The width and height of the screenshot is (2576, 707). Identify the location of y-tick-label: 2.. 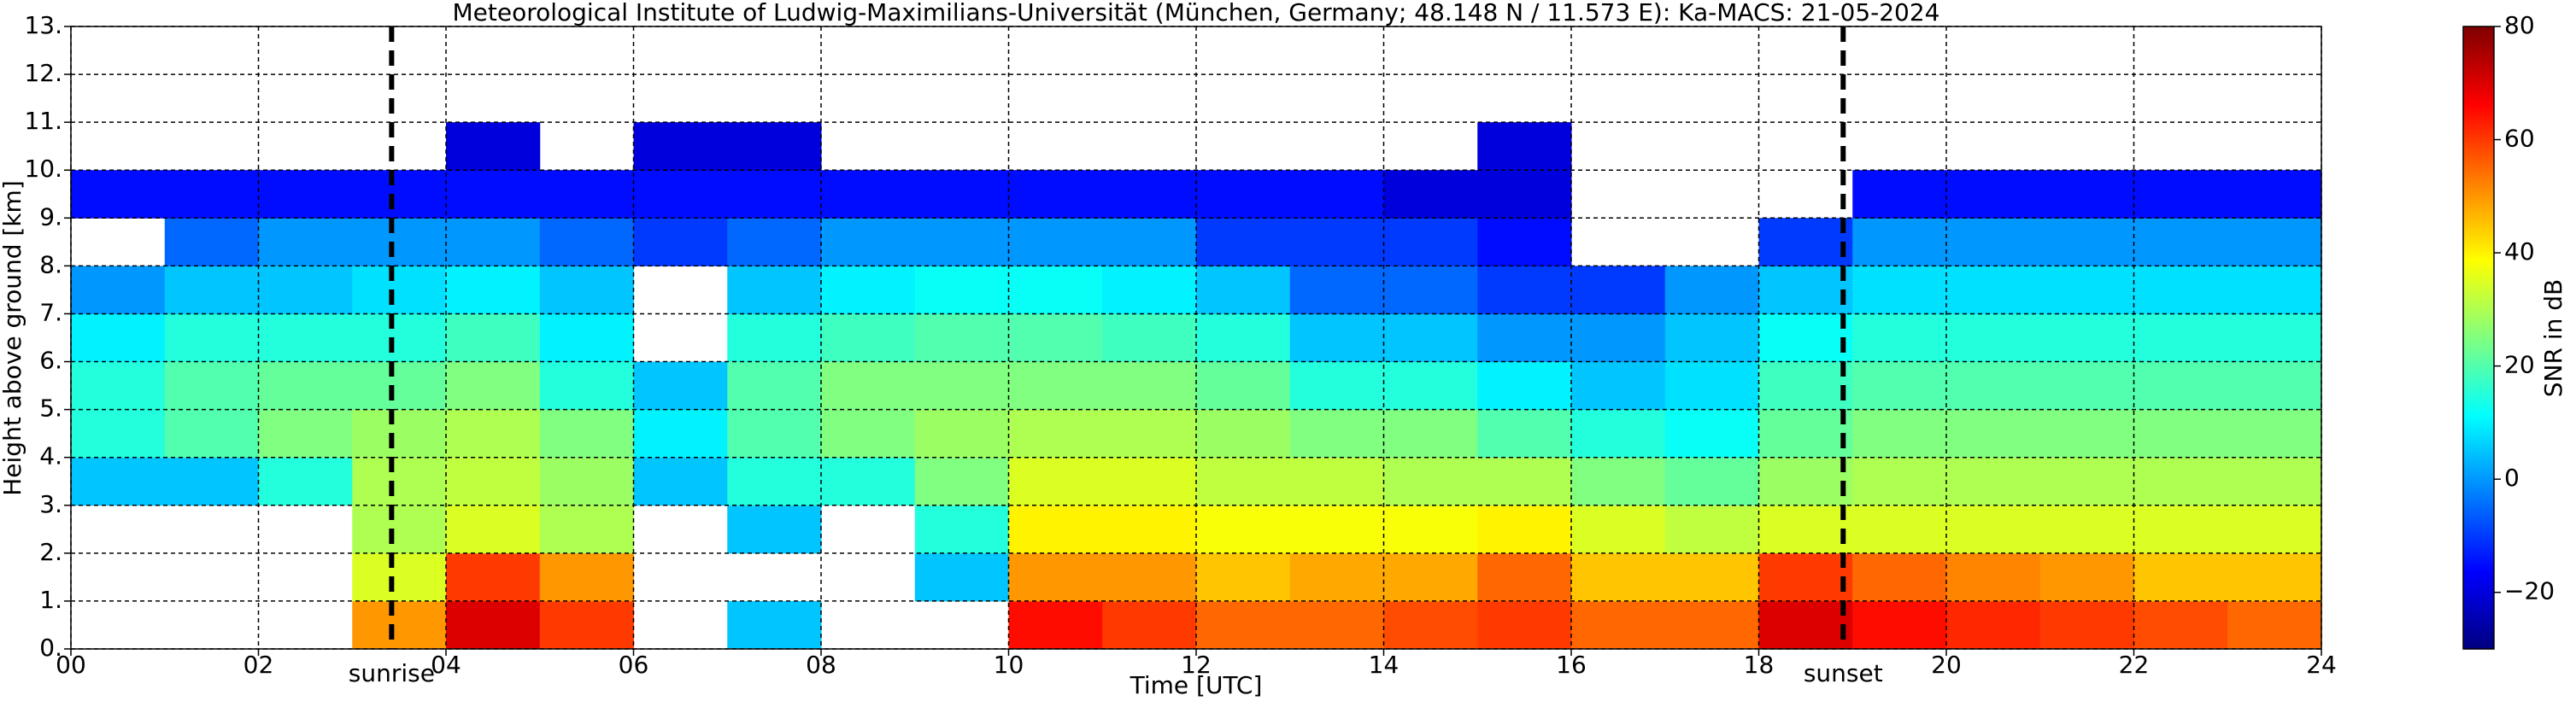
(50, 552).